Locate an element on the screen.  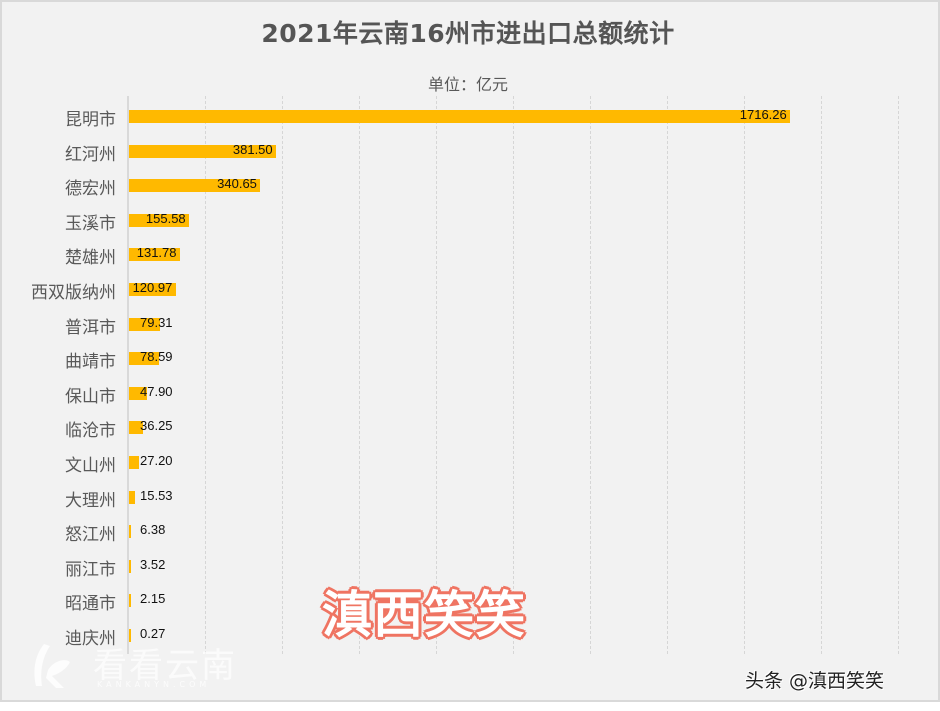
category-label: 怒江州 is located at coordinates (90, 535).